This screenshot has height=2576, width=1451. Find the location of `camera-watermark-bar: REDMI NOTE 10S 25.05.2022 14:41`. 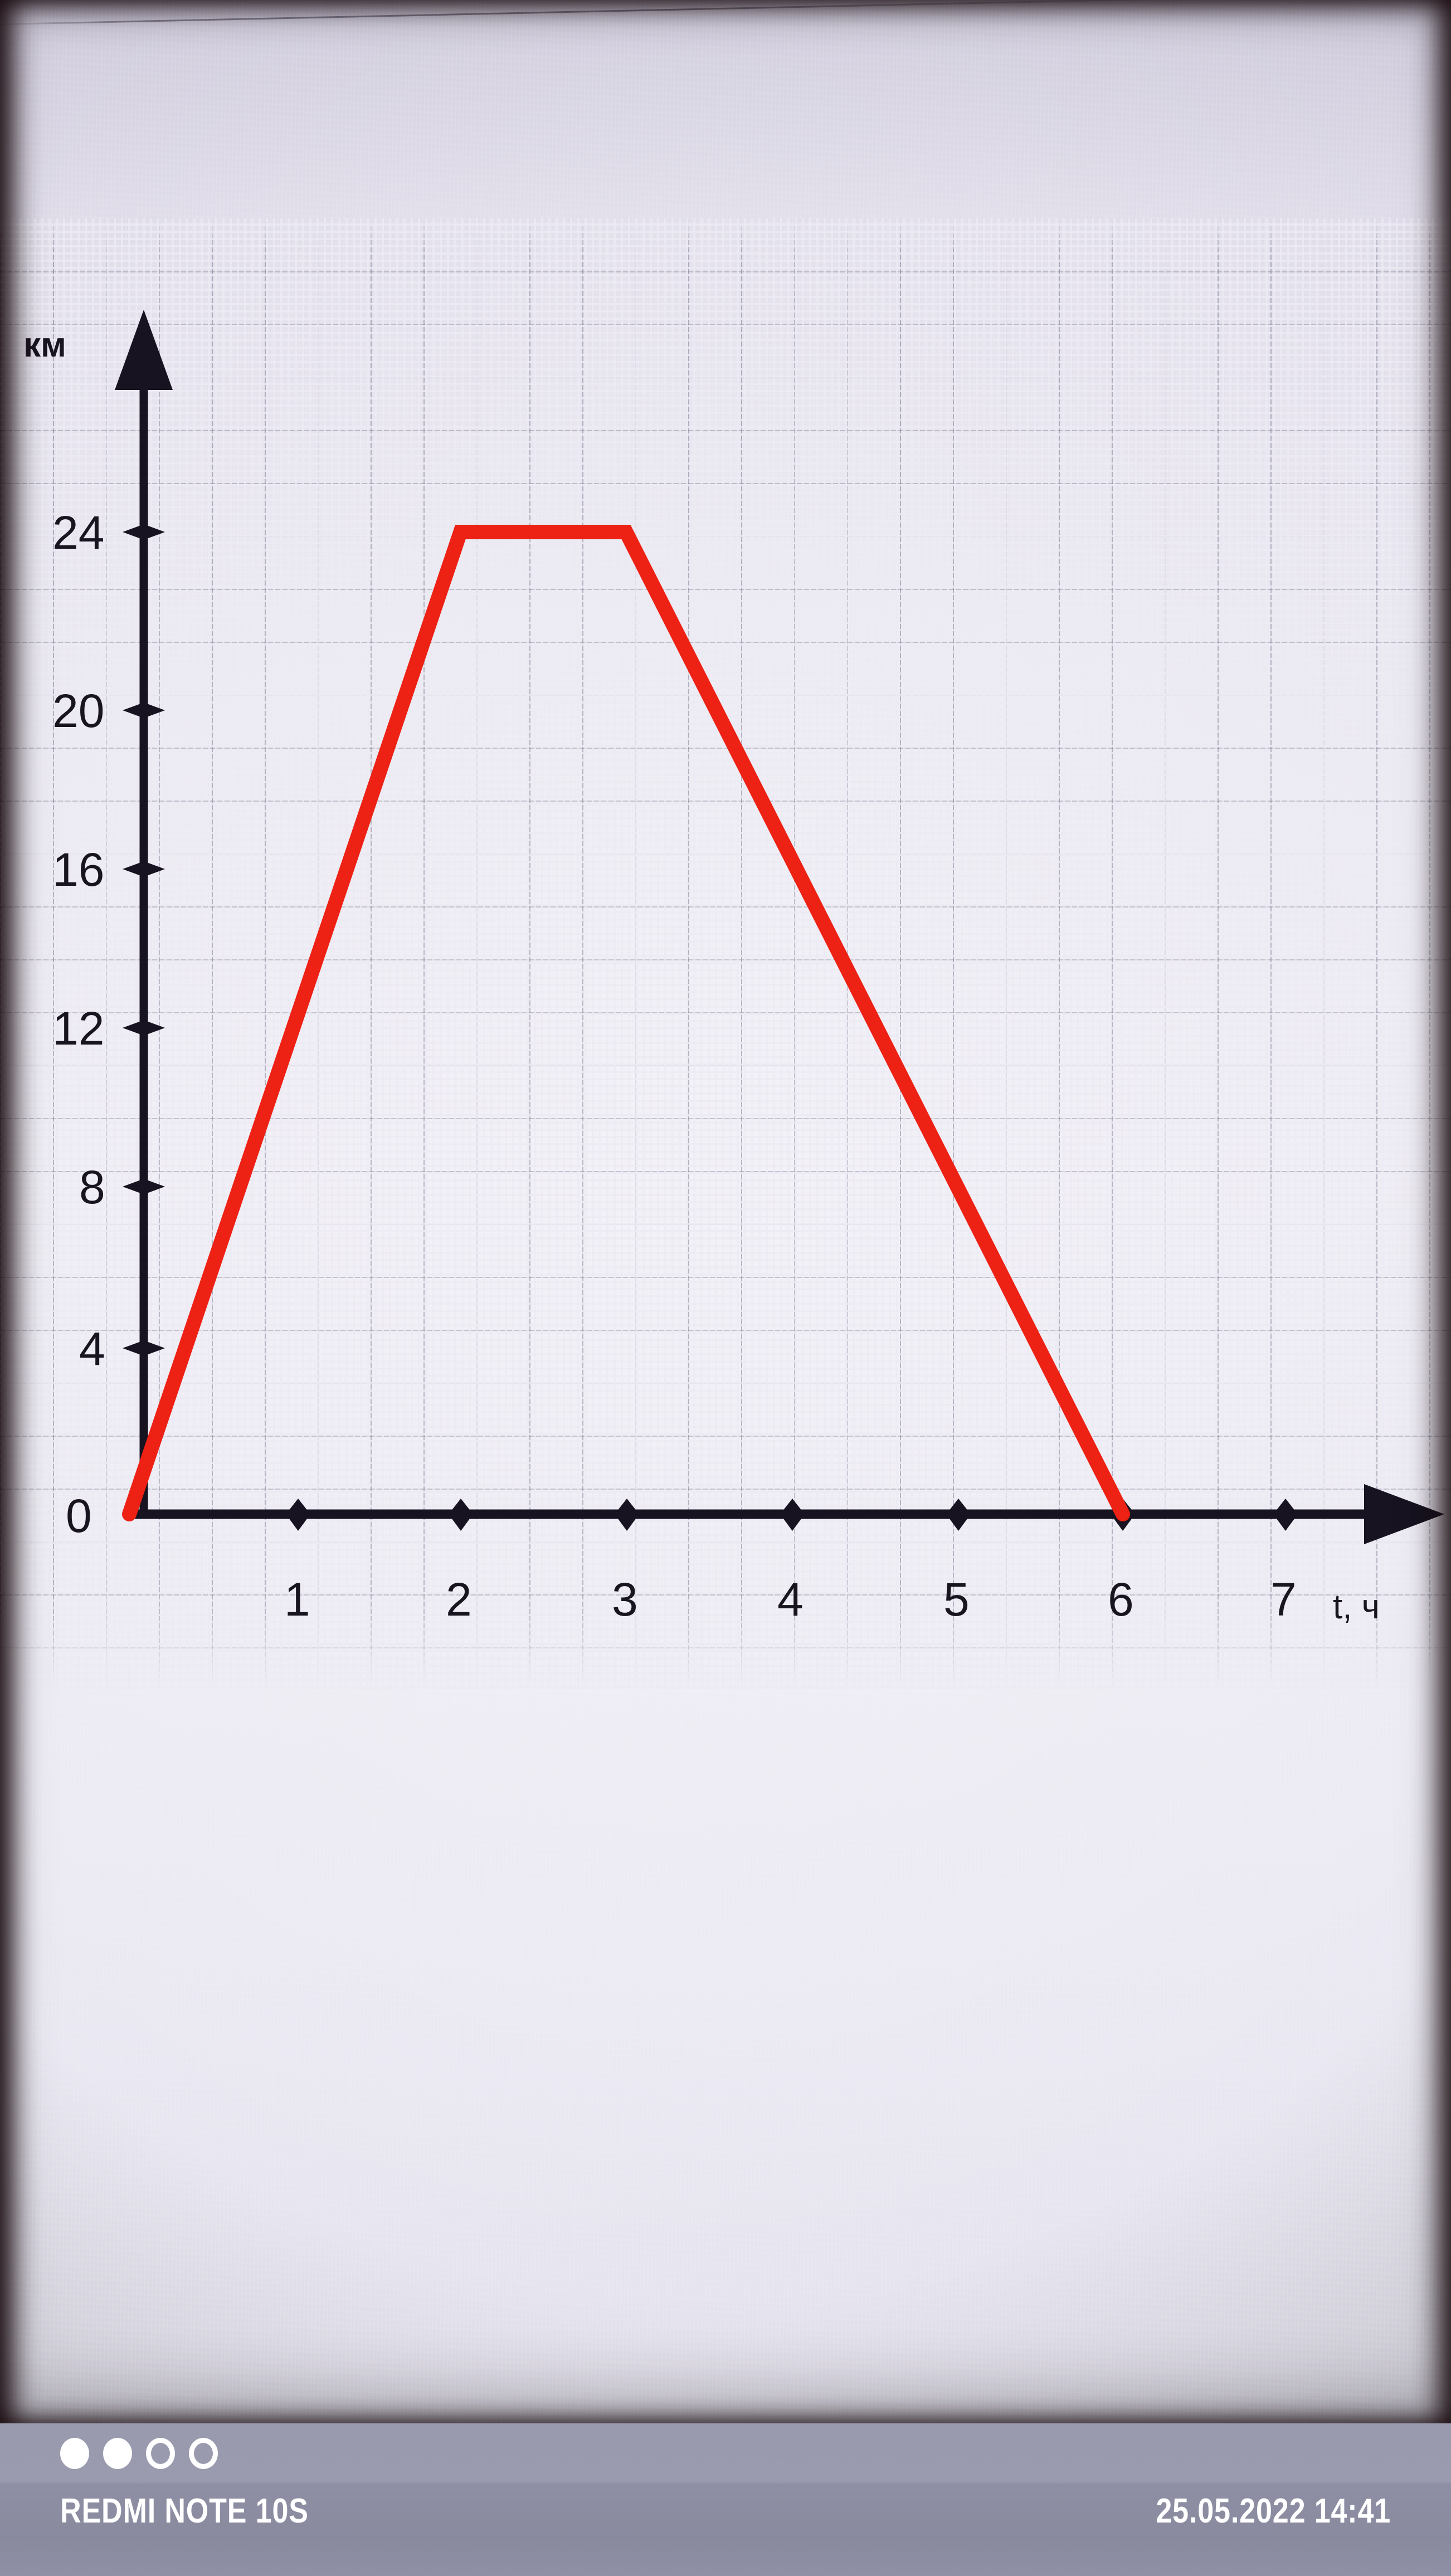

camera-watermark-bar: REDMI NOTE 10S 25.05.2022 14:41 is located at coordinates (725, 2499).